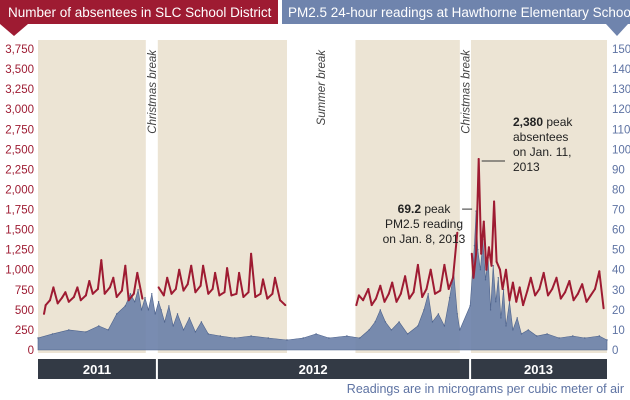 The image size is (630, 400). I want to click on annotation-absentees-line2: absentees, so click(540, 137).